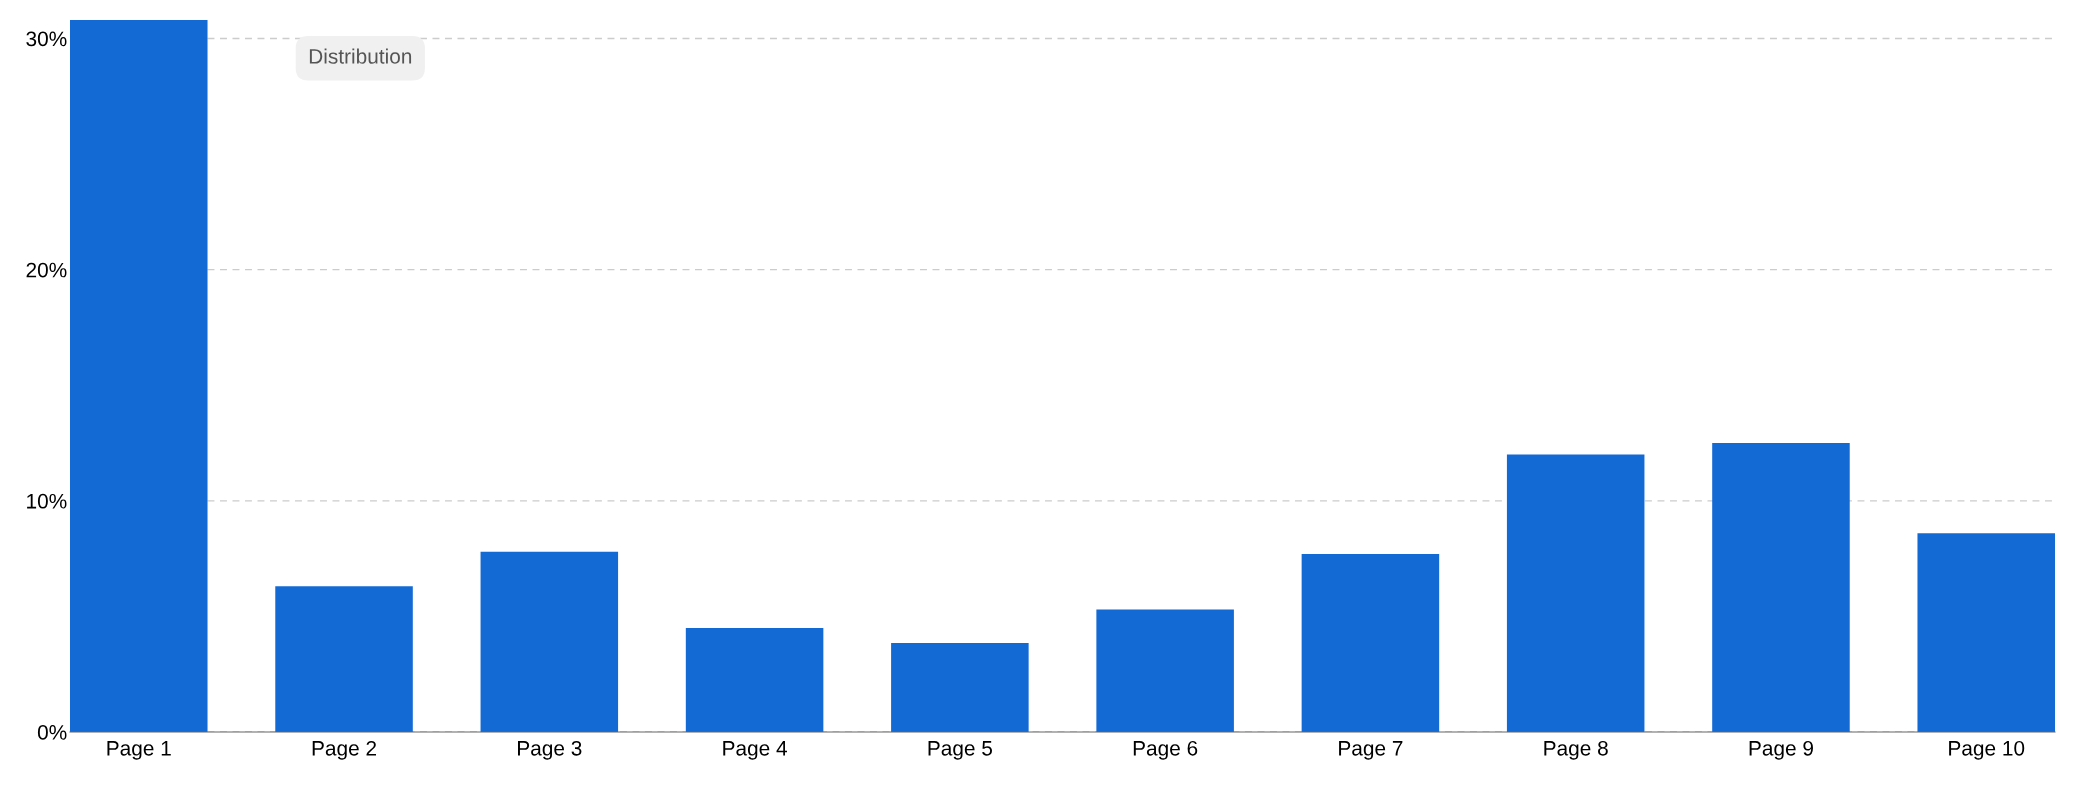  I want to click on x-tick-label: Page 5, so click(960, 750).